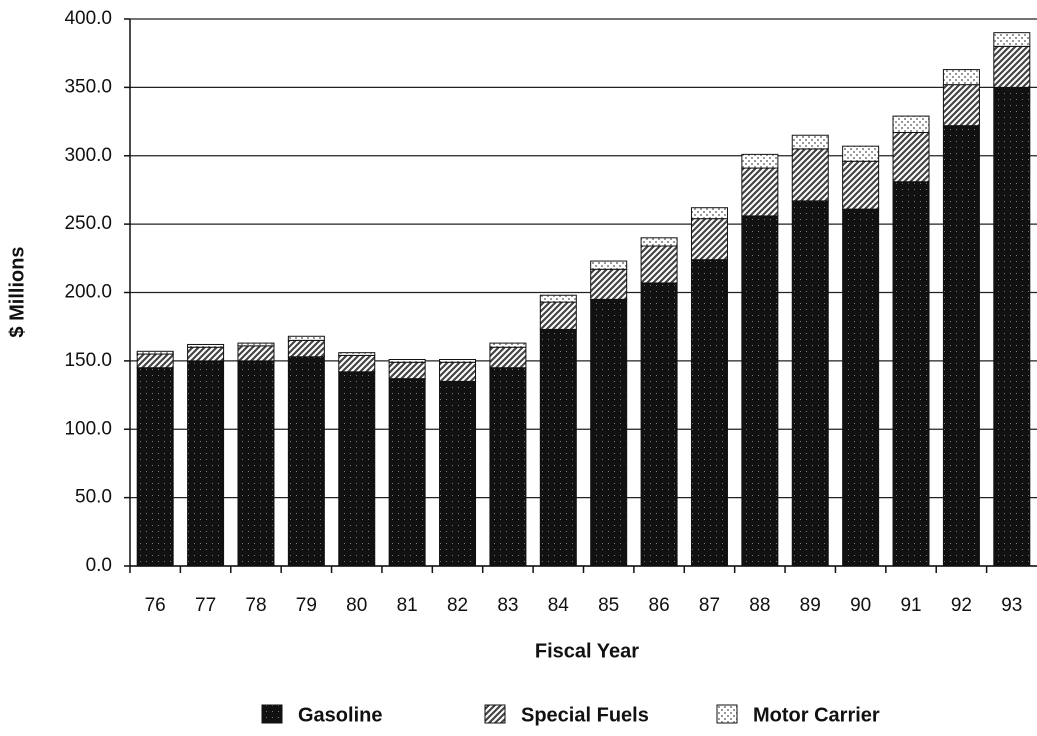 The height and width of the screenshot is (736, 1037). What do you see at coordinates (816, 715) in the screenshot?
I see `legend-label: Motor Carrier` at bounding box center [816, 715].